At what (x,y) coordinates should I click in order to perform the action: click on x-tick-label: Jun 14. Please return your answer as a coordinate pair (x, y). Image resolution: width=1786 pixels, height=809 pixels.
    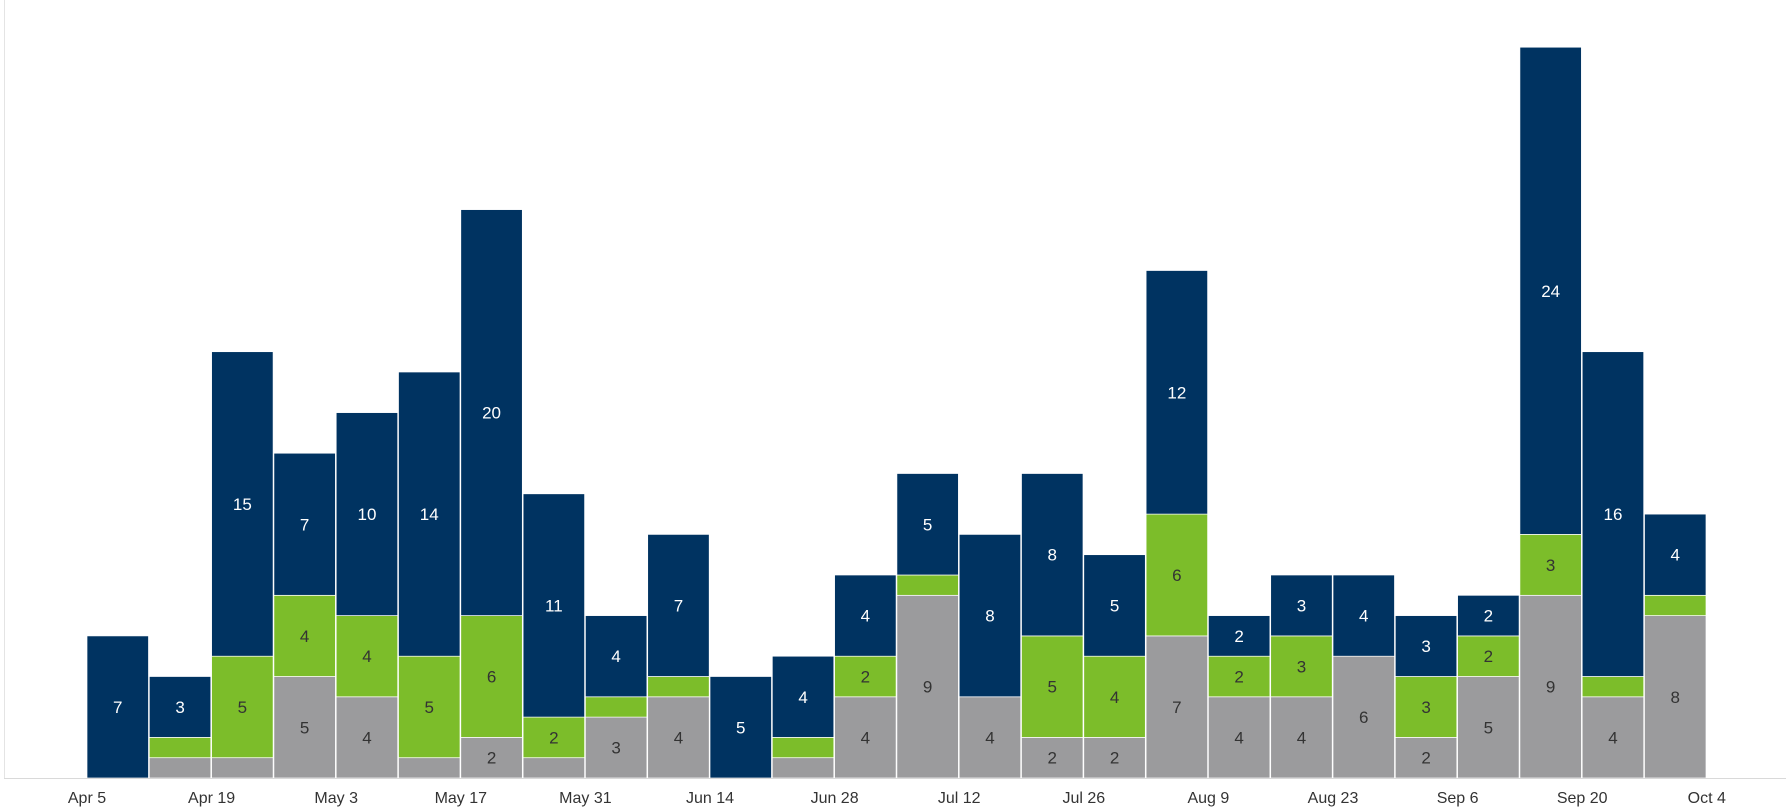
    Looking at the image, I should click on (710, 798).